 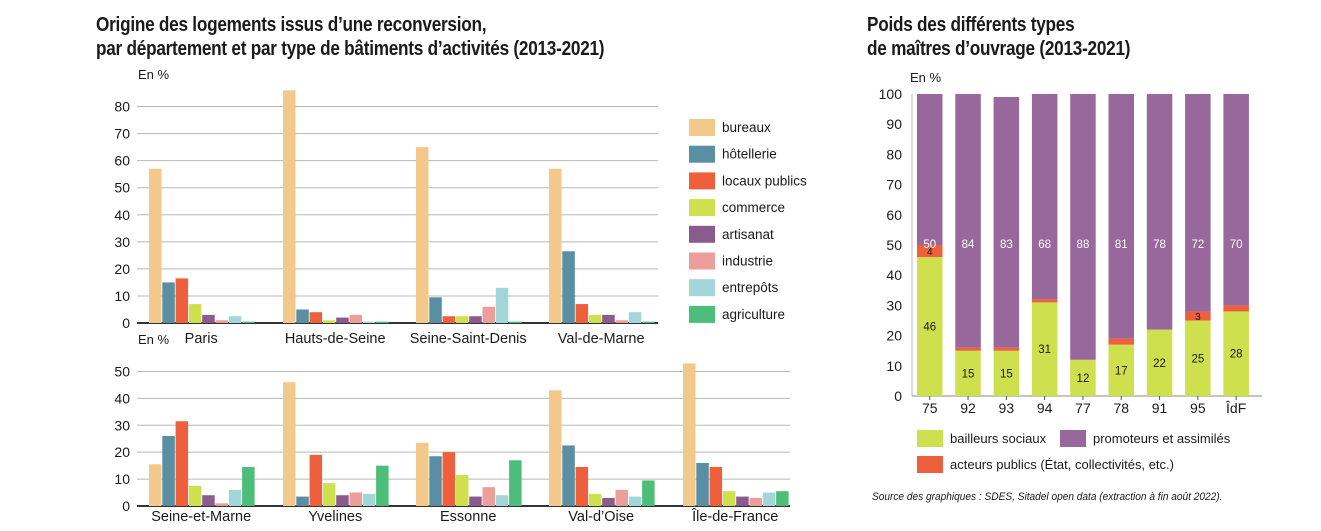 What do you see at coordinates (753, 314) in the screenshot?
I see `legend-label-agriculture: agriculture` at bounding box center [753, 314].